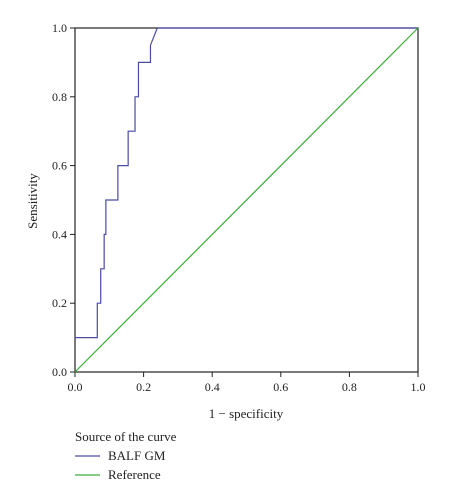 Image resolution: width=452 pixels, height=500 pixels. Describe the element at coordinates (59, 97) in the screenshot. I see `y-tick-label: 0.8` at that location.